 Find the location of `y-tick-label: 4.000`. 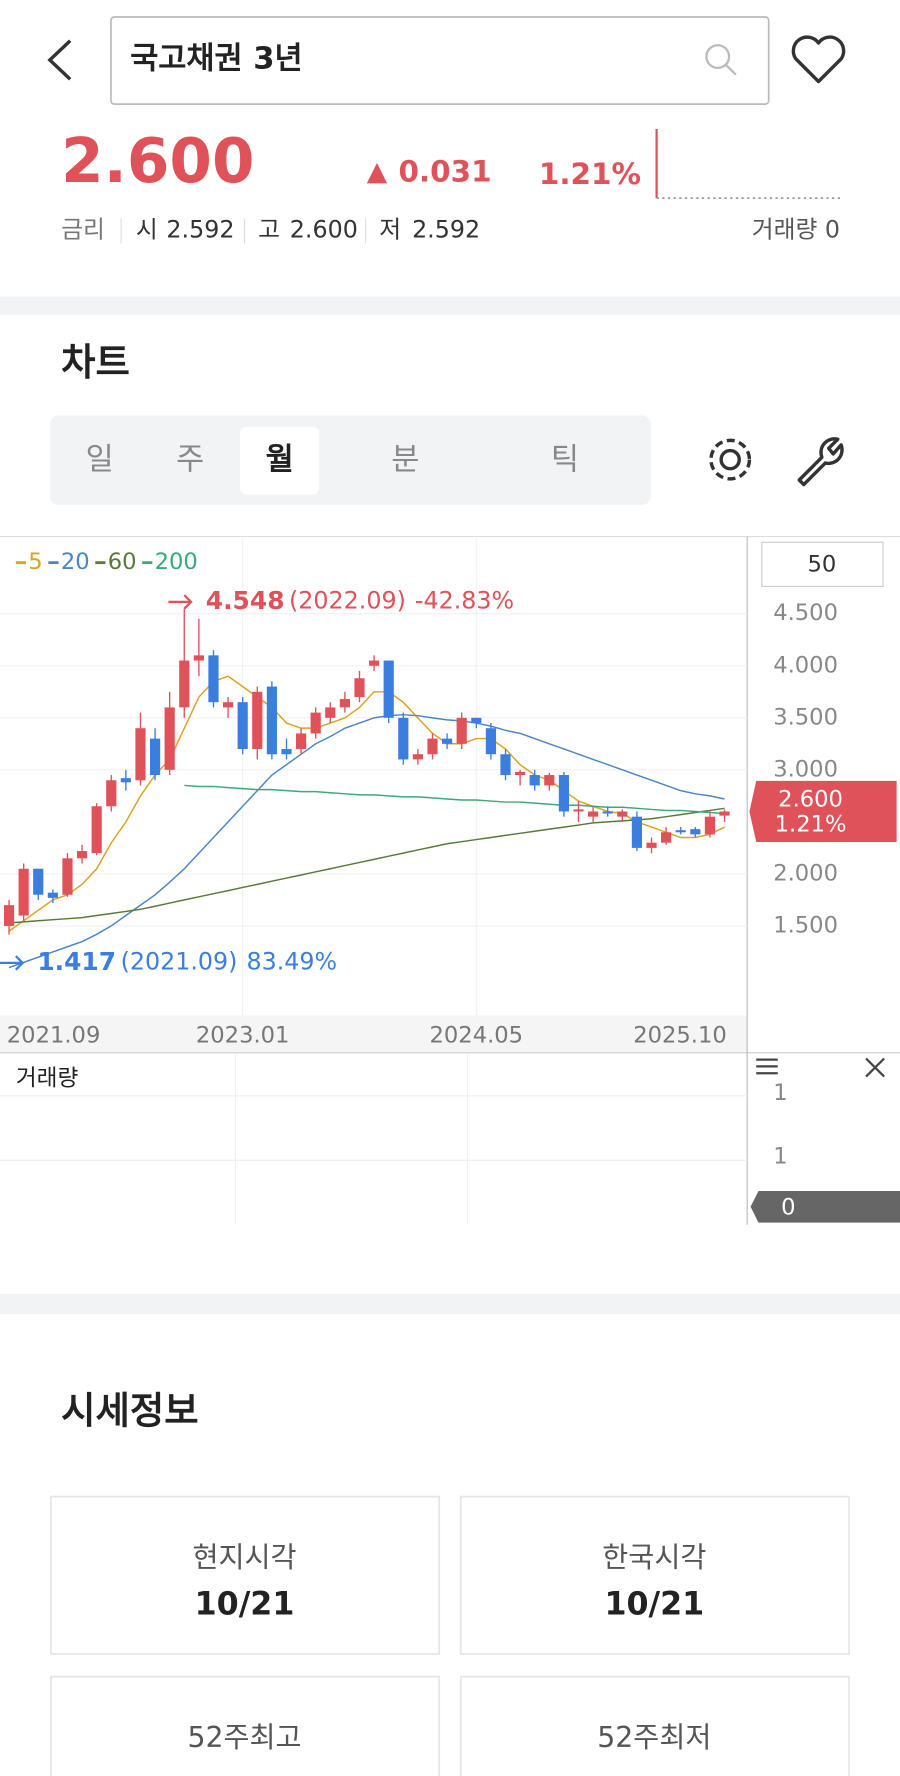

y-tick-label: 4.000 is located at coordinates (805, 665).